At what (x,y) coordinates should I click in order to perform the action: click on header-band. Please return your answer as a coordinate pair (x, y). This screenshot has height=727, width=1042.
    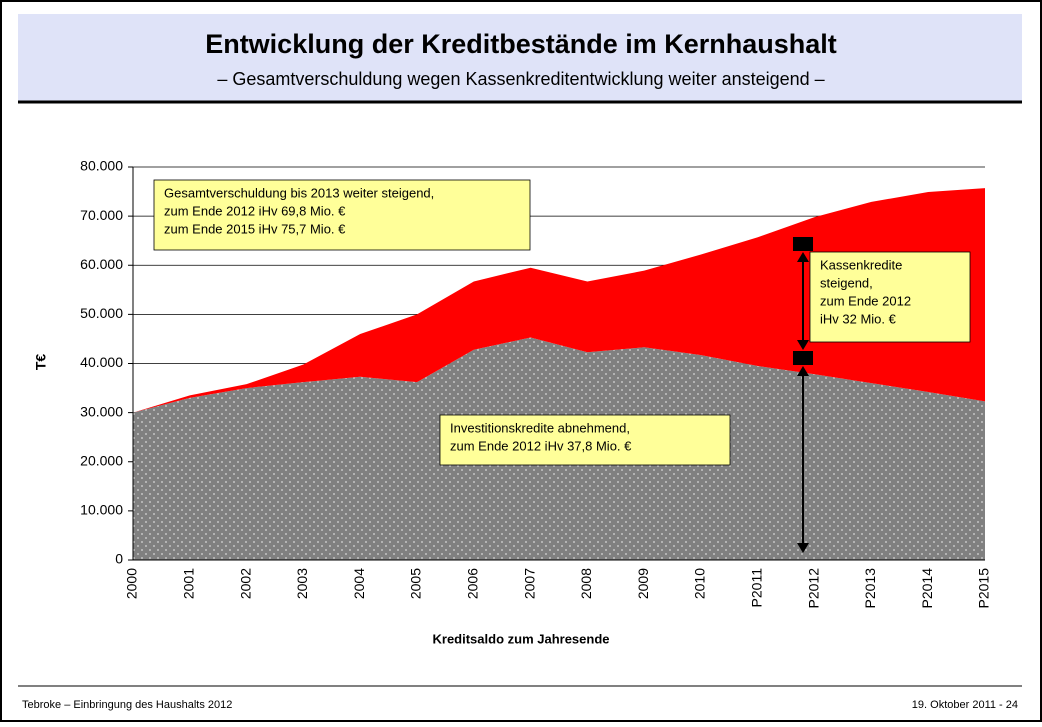
    Looking at the image, I should click on (520, 58).